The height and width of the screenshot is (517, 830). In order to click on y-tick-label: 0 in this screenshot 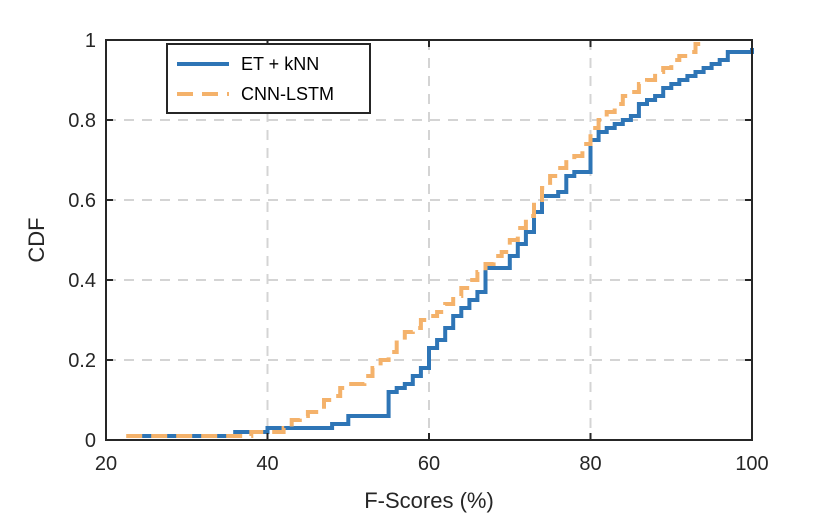, I will do `click(90, 441)`.